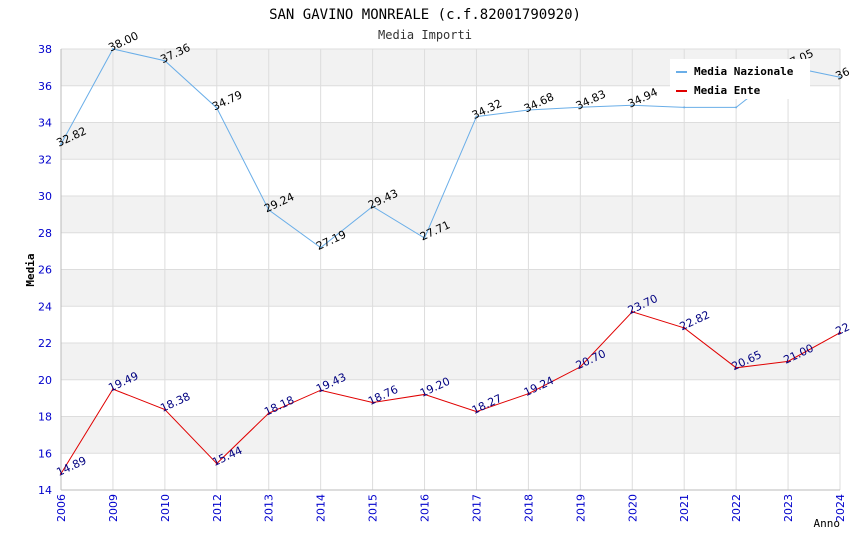  What do you see at coordinates (736, 508) in the screenshot?
I see `x-tick-label-2022: 2022` at bounding box center [736, 508].